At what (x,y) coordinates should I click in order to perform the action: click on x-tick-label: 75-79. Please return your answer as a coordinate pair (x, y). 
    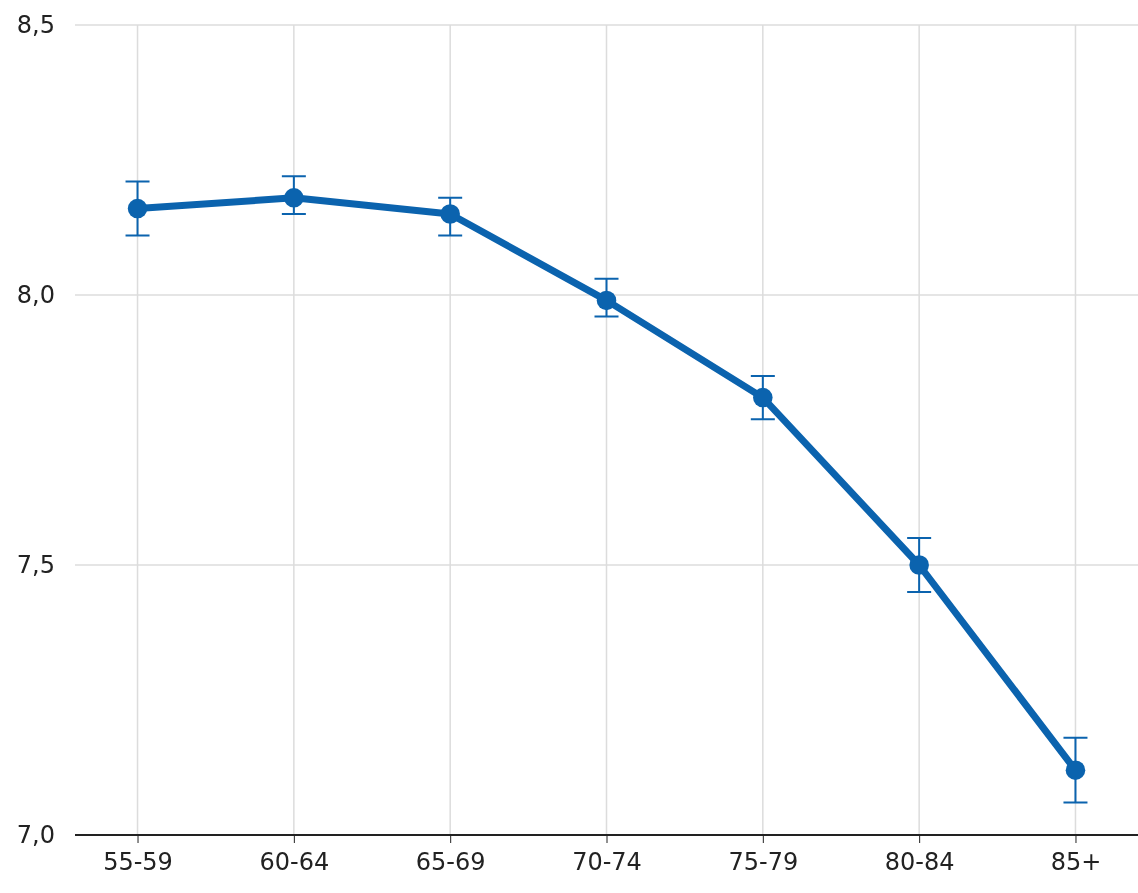
    Looking at the image, I should click on (763, 862).